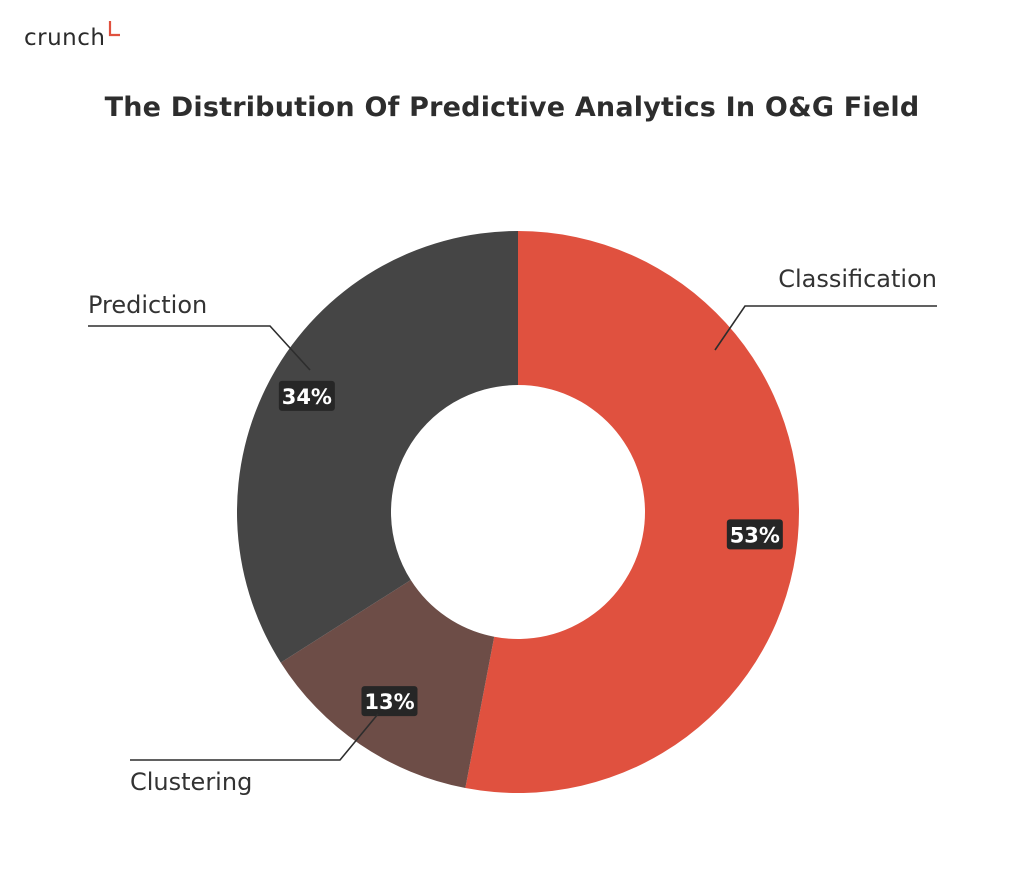 Image resolution: width=1024 pixels, height=893 pixels. I want to click on brand-corner-mark-icon, so click(115, 29).